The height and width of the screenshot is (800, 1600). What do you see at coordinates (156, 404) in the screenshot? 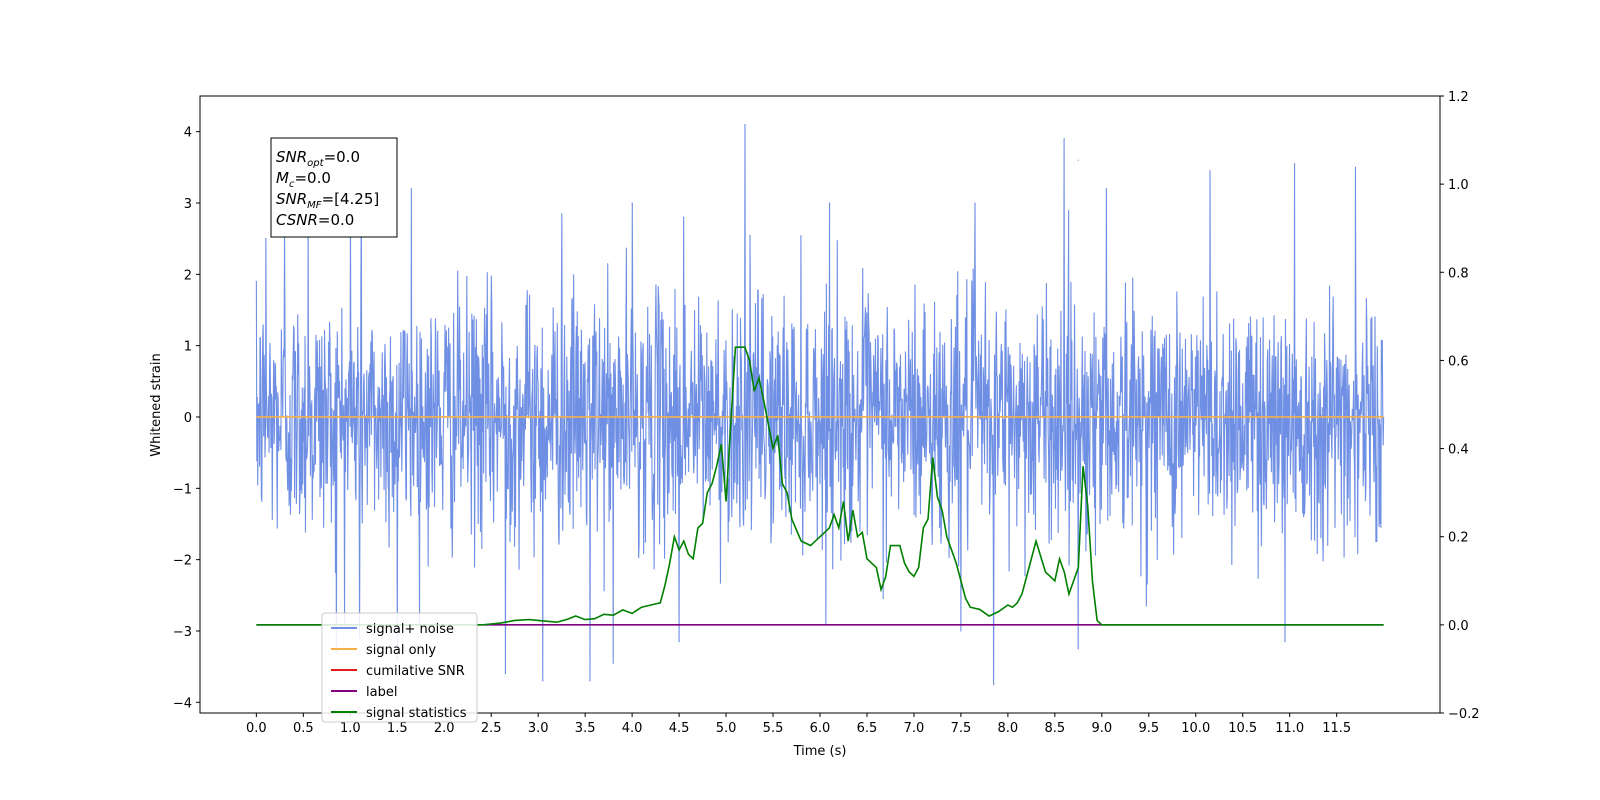
I see `y-axis-label: Whitened strain` at bounding box center [156, 404].